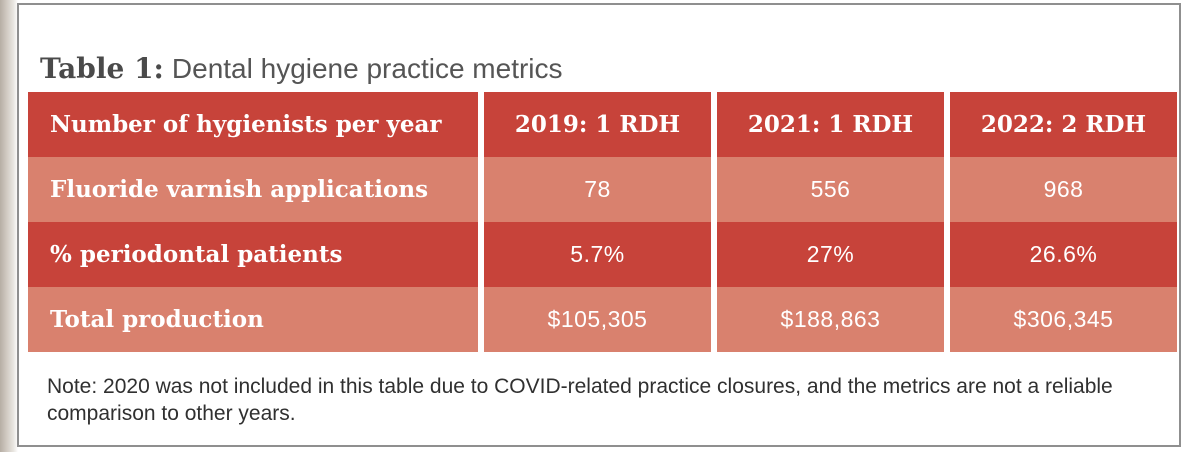 The image size is (1200, 452). What do you see at coordinates (367, 68) in the screenshot?
I see `table-title-text: Dental hygiene practice metrics` at bounding box center [367, 68].